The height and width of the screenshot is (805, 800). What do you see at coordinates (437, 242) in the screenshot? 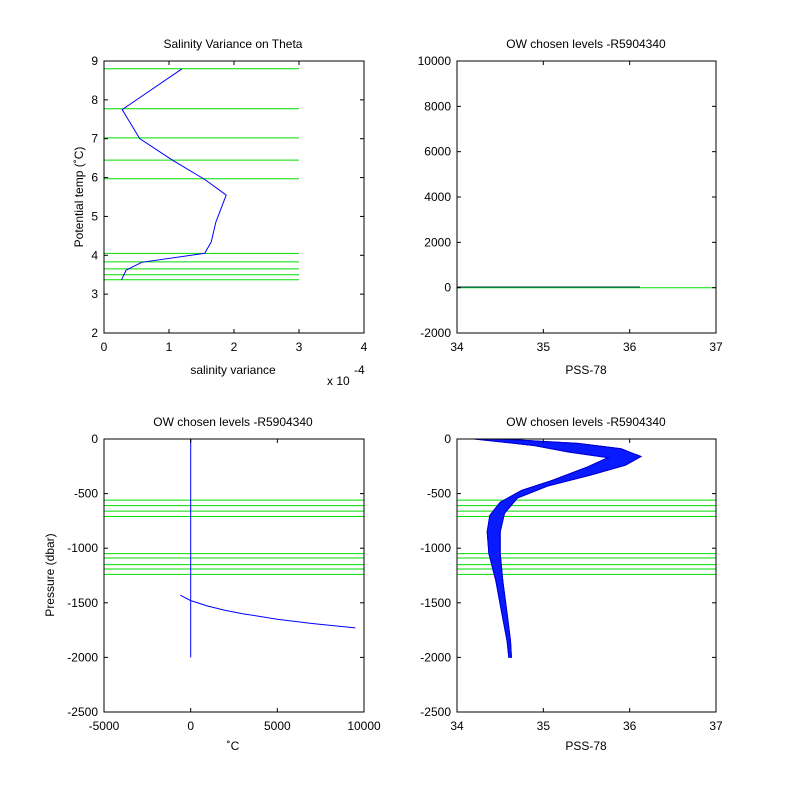
I see `y-tick-label: 2000` at bounding box center [437, 242].